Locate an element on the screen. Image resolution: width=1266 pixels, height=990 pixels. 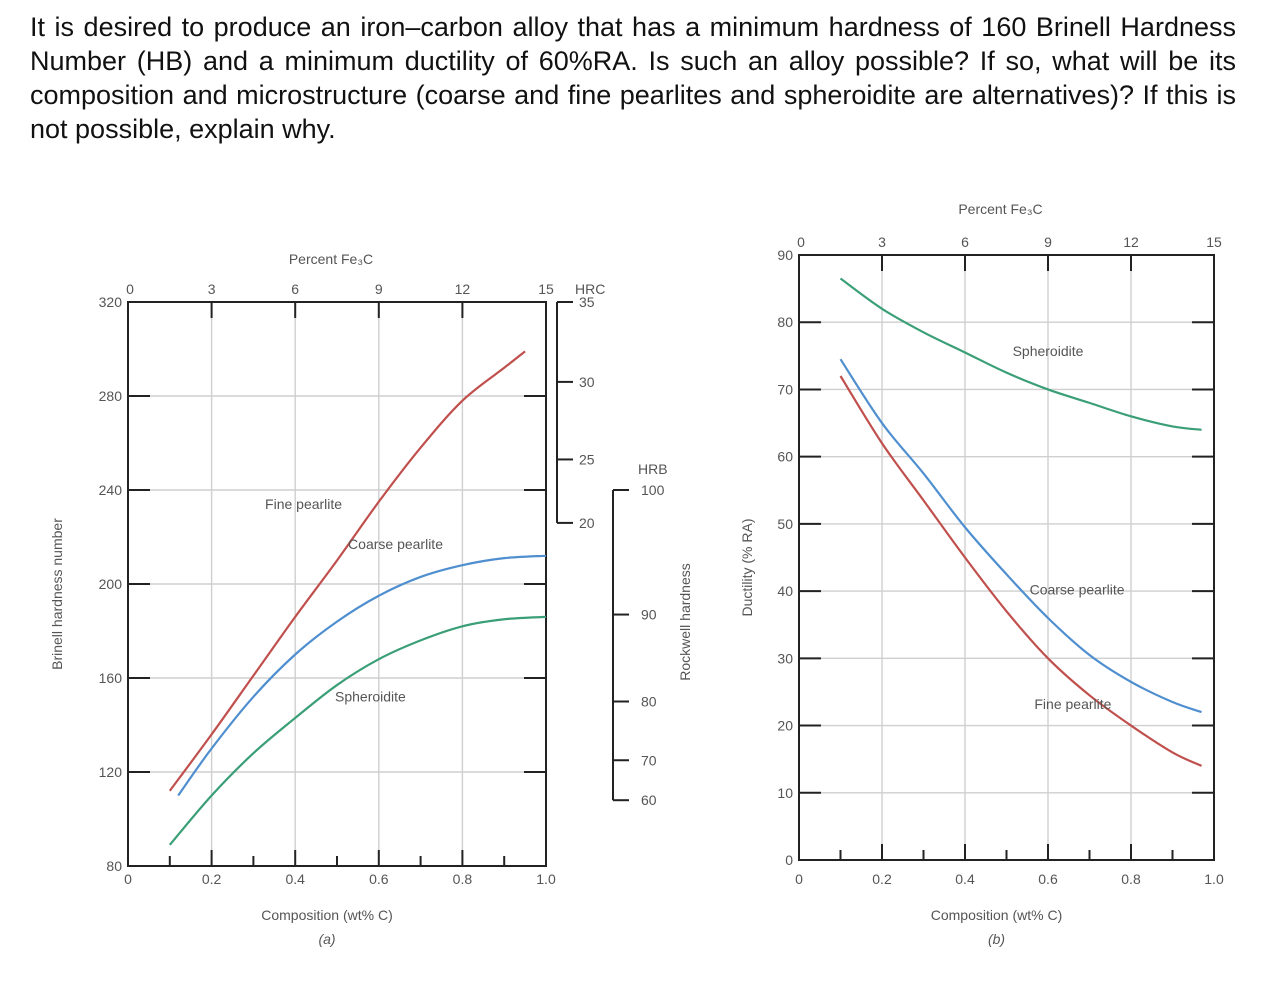
y-tick-label: 240 is located at coordinates (111, 490).